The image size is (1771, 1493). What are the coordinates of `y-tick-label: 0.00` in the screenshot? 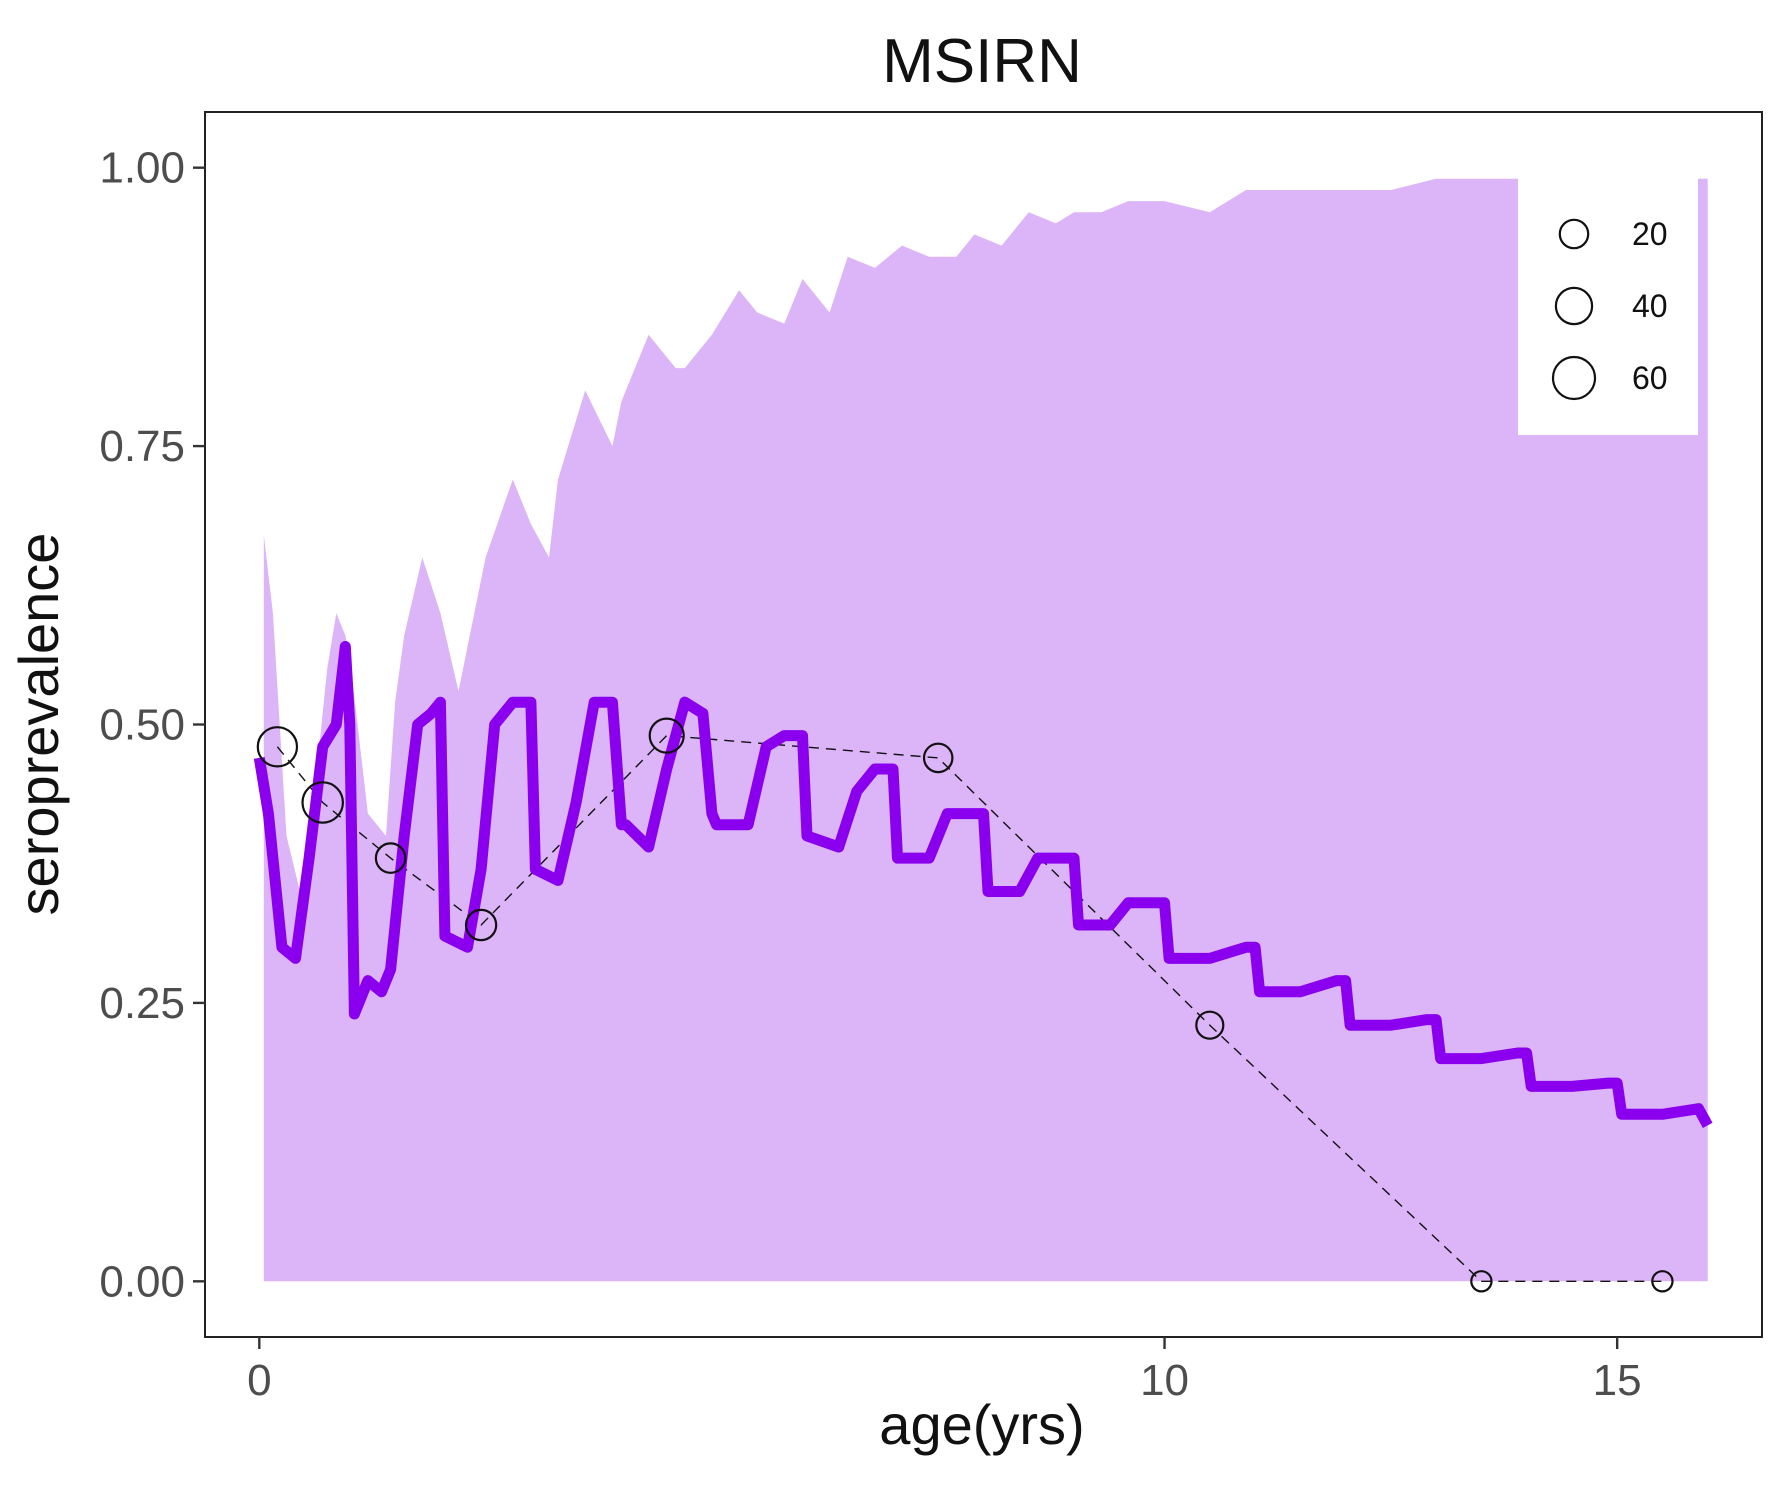 It's located at (142, 1281).